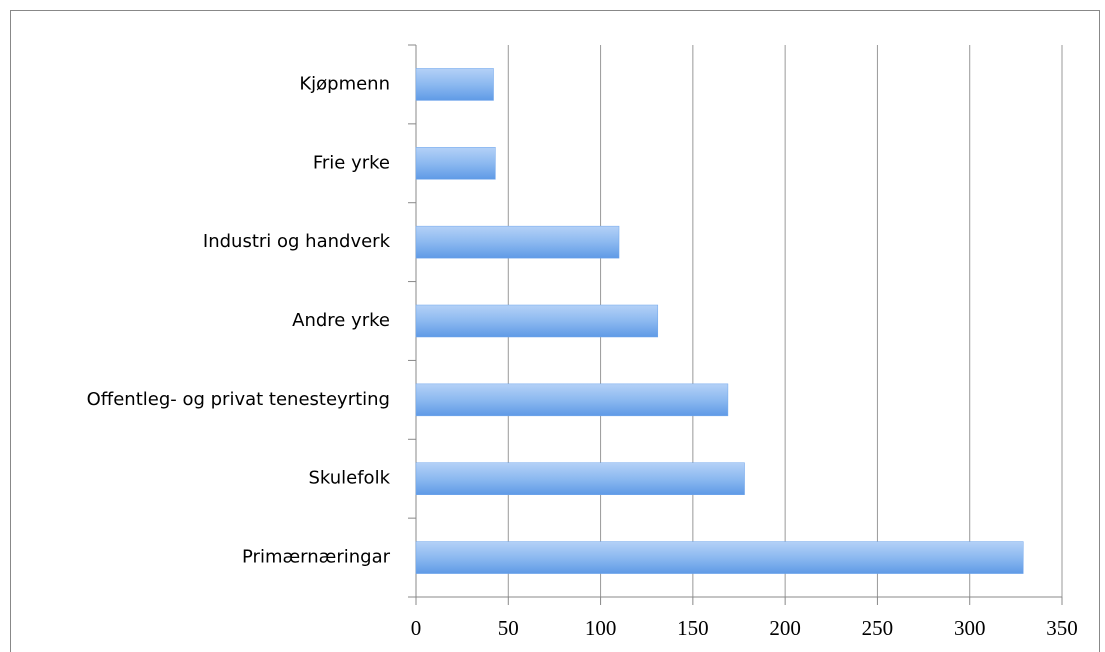 This screenshot has width=1105, height=652. Describe the element at coordinates (344, 83) in the screenshot. I see `y-tick-label: Kjøpmenn` at that location.